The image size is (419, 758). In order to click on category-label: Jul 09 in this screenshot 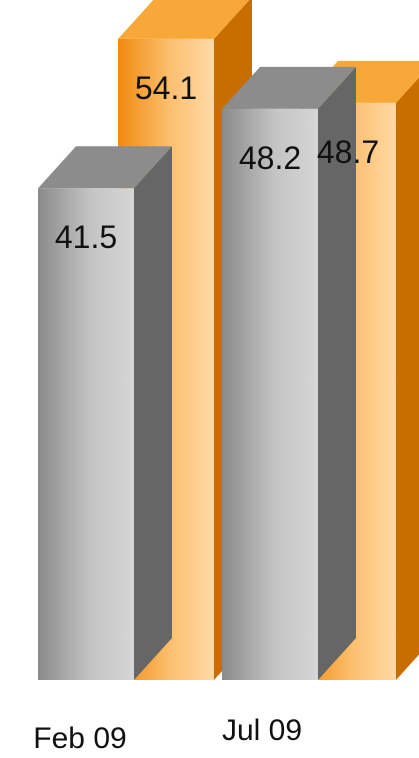, I will do `click(262, 730)`.